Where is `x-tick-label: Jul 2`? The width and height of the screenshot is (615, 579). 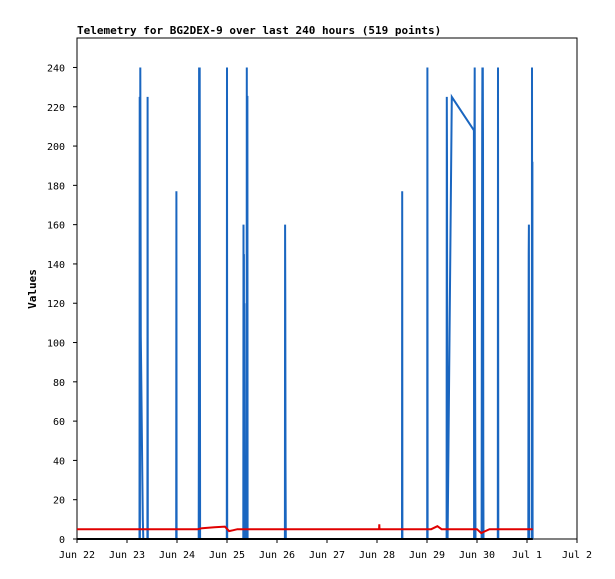 x-tick-label: Jul 2 is located at coordinates (577, 555).